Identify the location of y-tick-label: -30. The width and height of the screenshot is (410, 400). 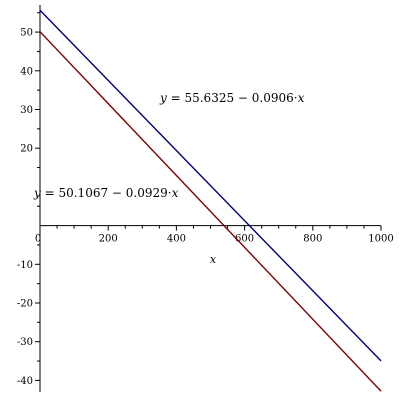
(25, 342).